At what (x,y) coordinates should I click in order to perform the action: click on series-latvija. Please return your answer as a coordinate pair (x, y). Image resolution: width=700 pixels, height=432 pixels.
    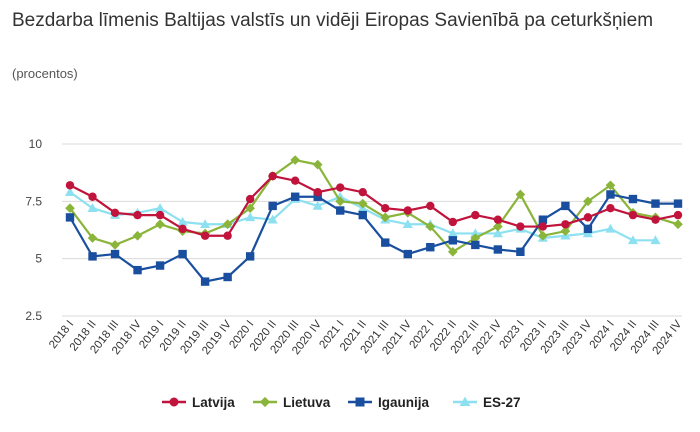
    Looking at the image, I should click on (374, 205).